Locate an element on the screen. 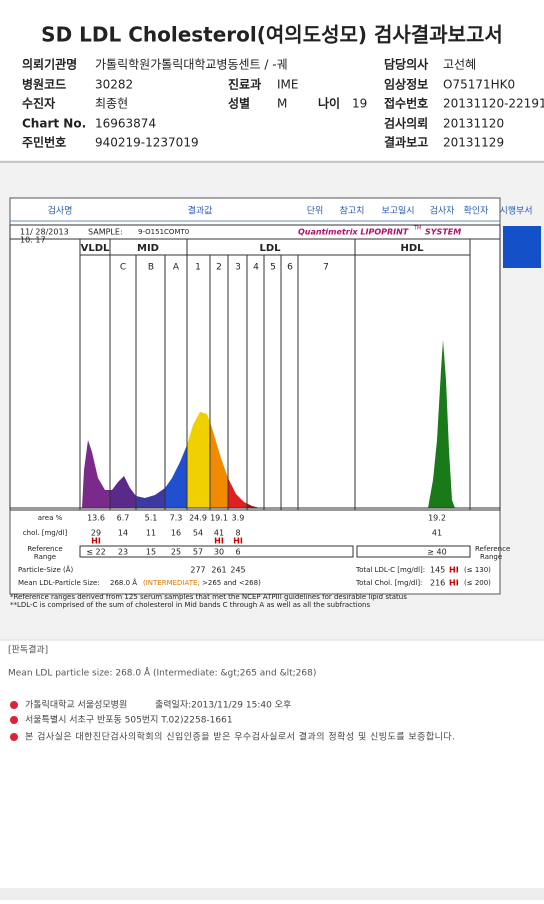 This screenshot has height=904, width=544. date: 11/ 28/2013 is located at coordinates (44, 232).